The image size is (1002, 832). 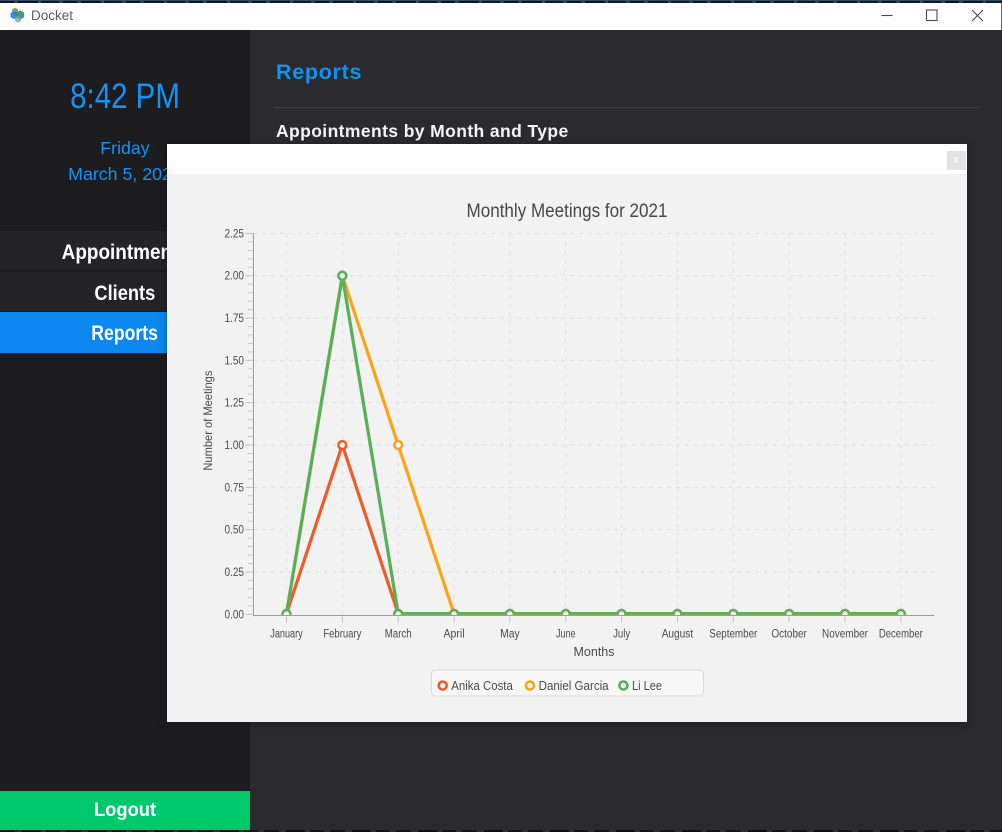 I want to click on svg-text: May, so click(x=510, y=634).